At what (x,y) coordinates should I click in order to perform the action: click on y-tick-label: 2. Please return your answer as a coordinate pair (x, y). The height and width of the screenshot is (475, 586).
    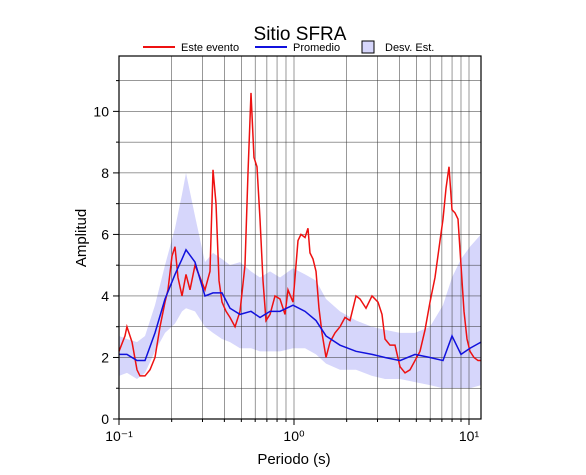
    Looking at the image, I should click on (105, 357).